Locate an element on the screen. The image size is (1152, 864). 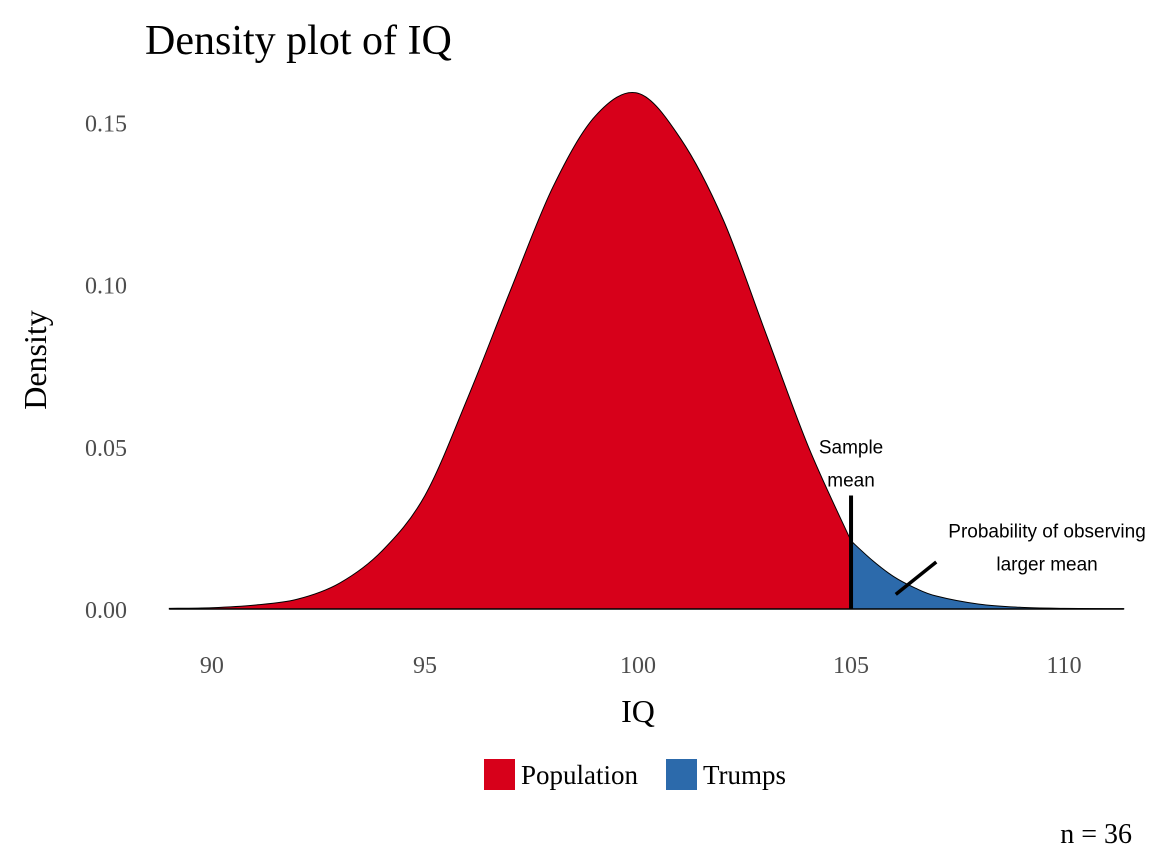
chart-title: Density plot of IQ is located at coordinates (298, 41).